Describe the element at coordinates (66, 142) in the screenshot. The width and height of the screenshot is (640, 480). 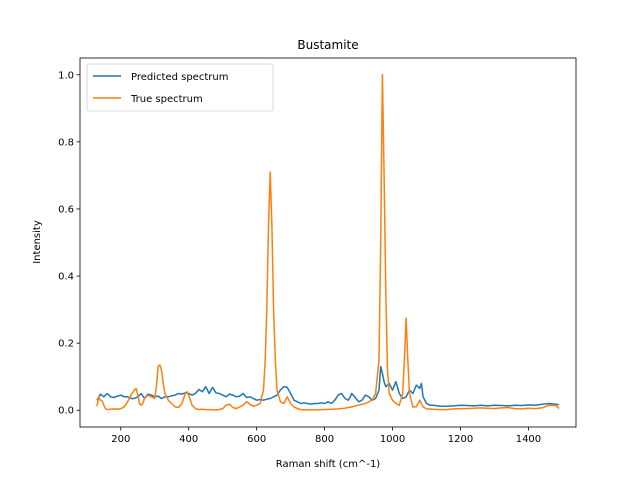
I see `y-tick-label: 0.8` at that location.